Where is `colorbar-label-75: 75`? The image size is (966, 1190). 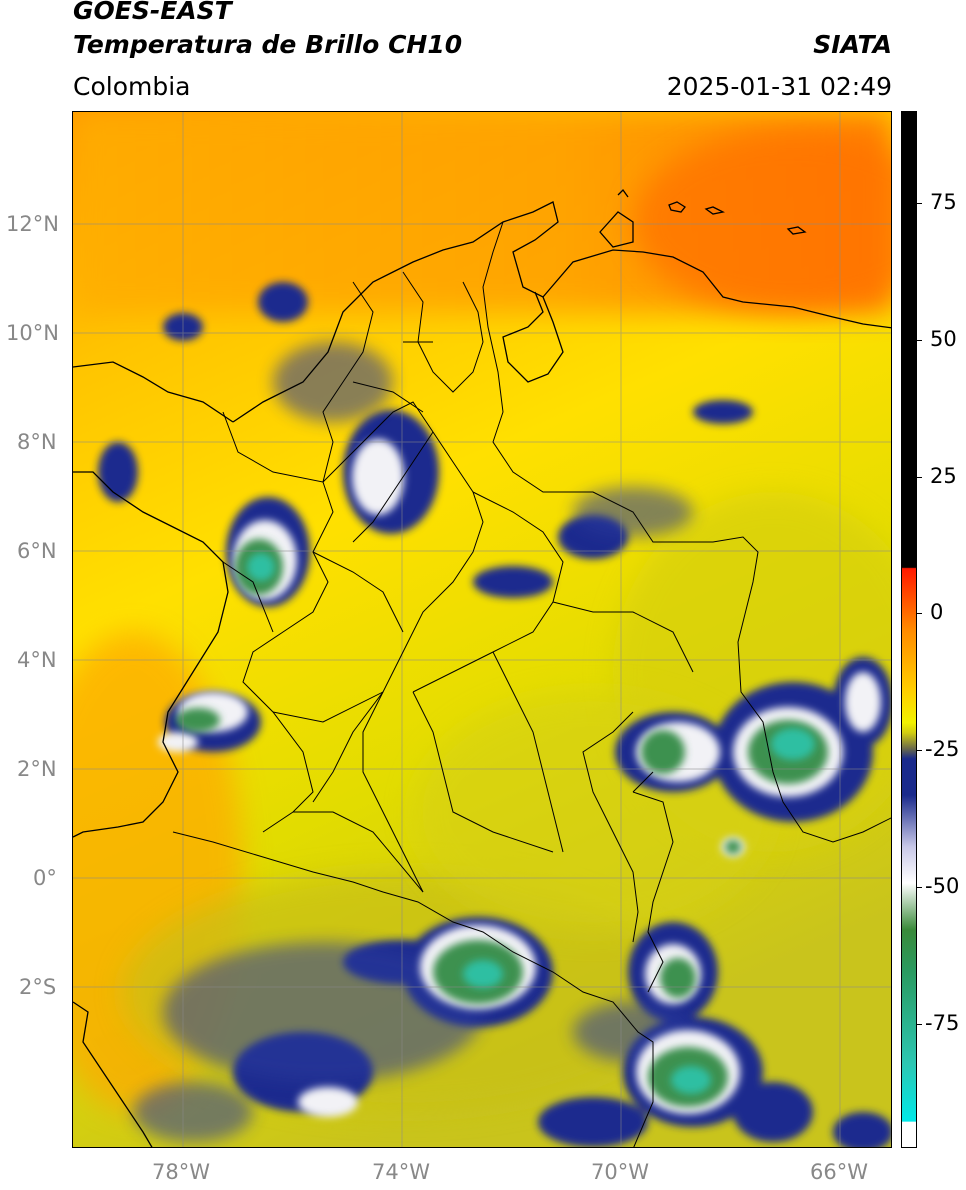
colorbar-label-75: 75 is located at coordinates (943, 202).